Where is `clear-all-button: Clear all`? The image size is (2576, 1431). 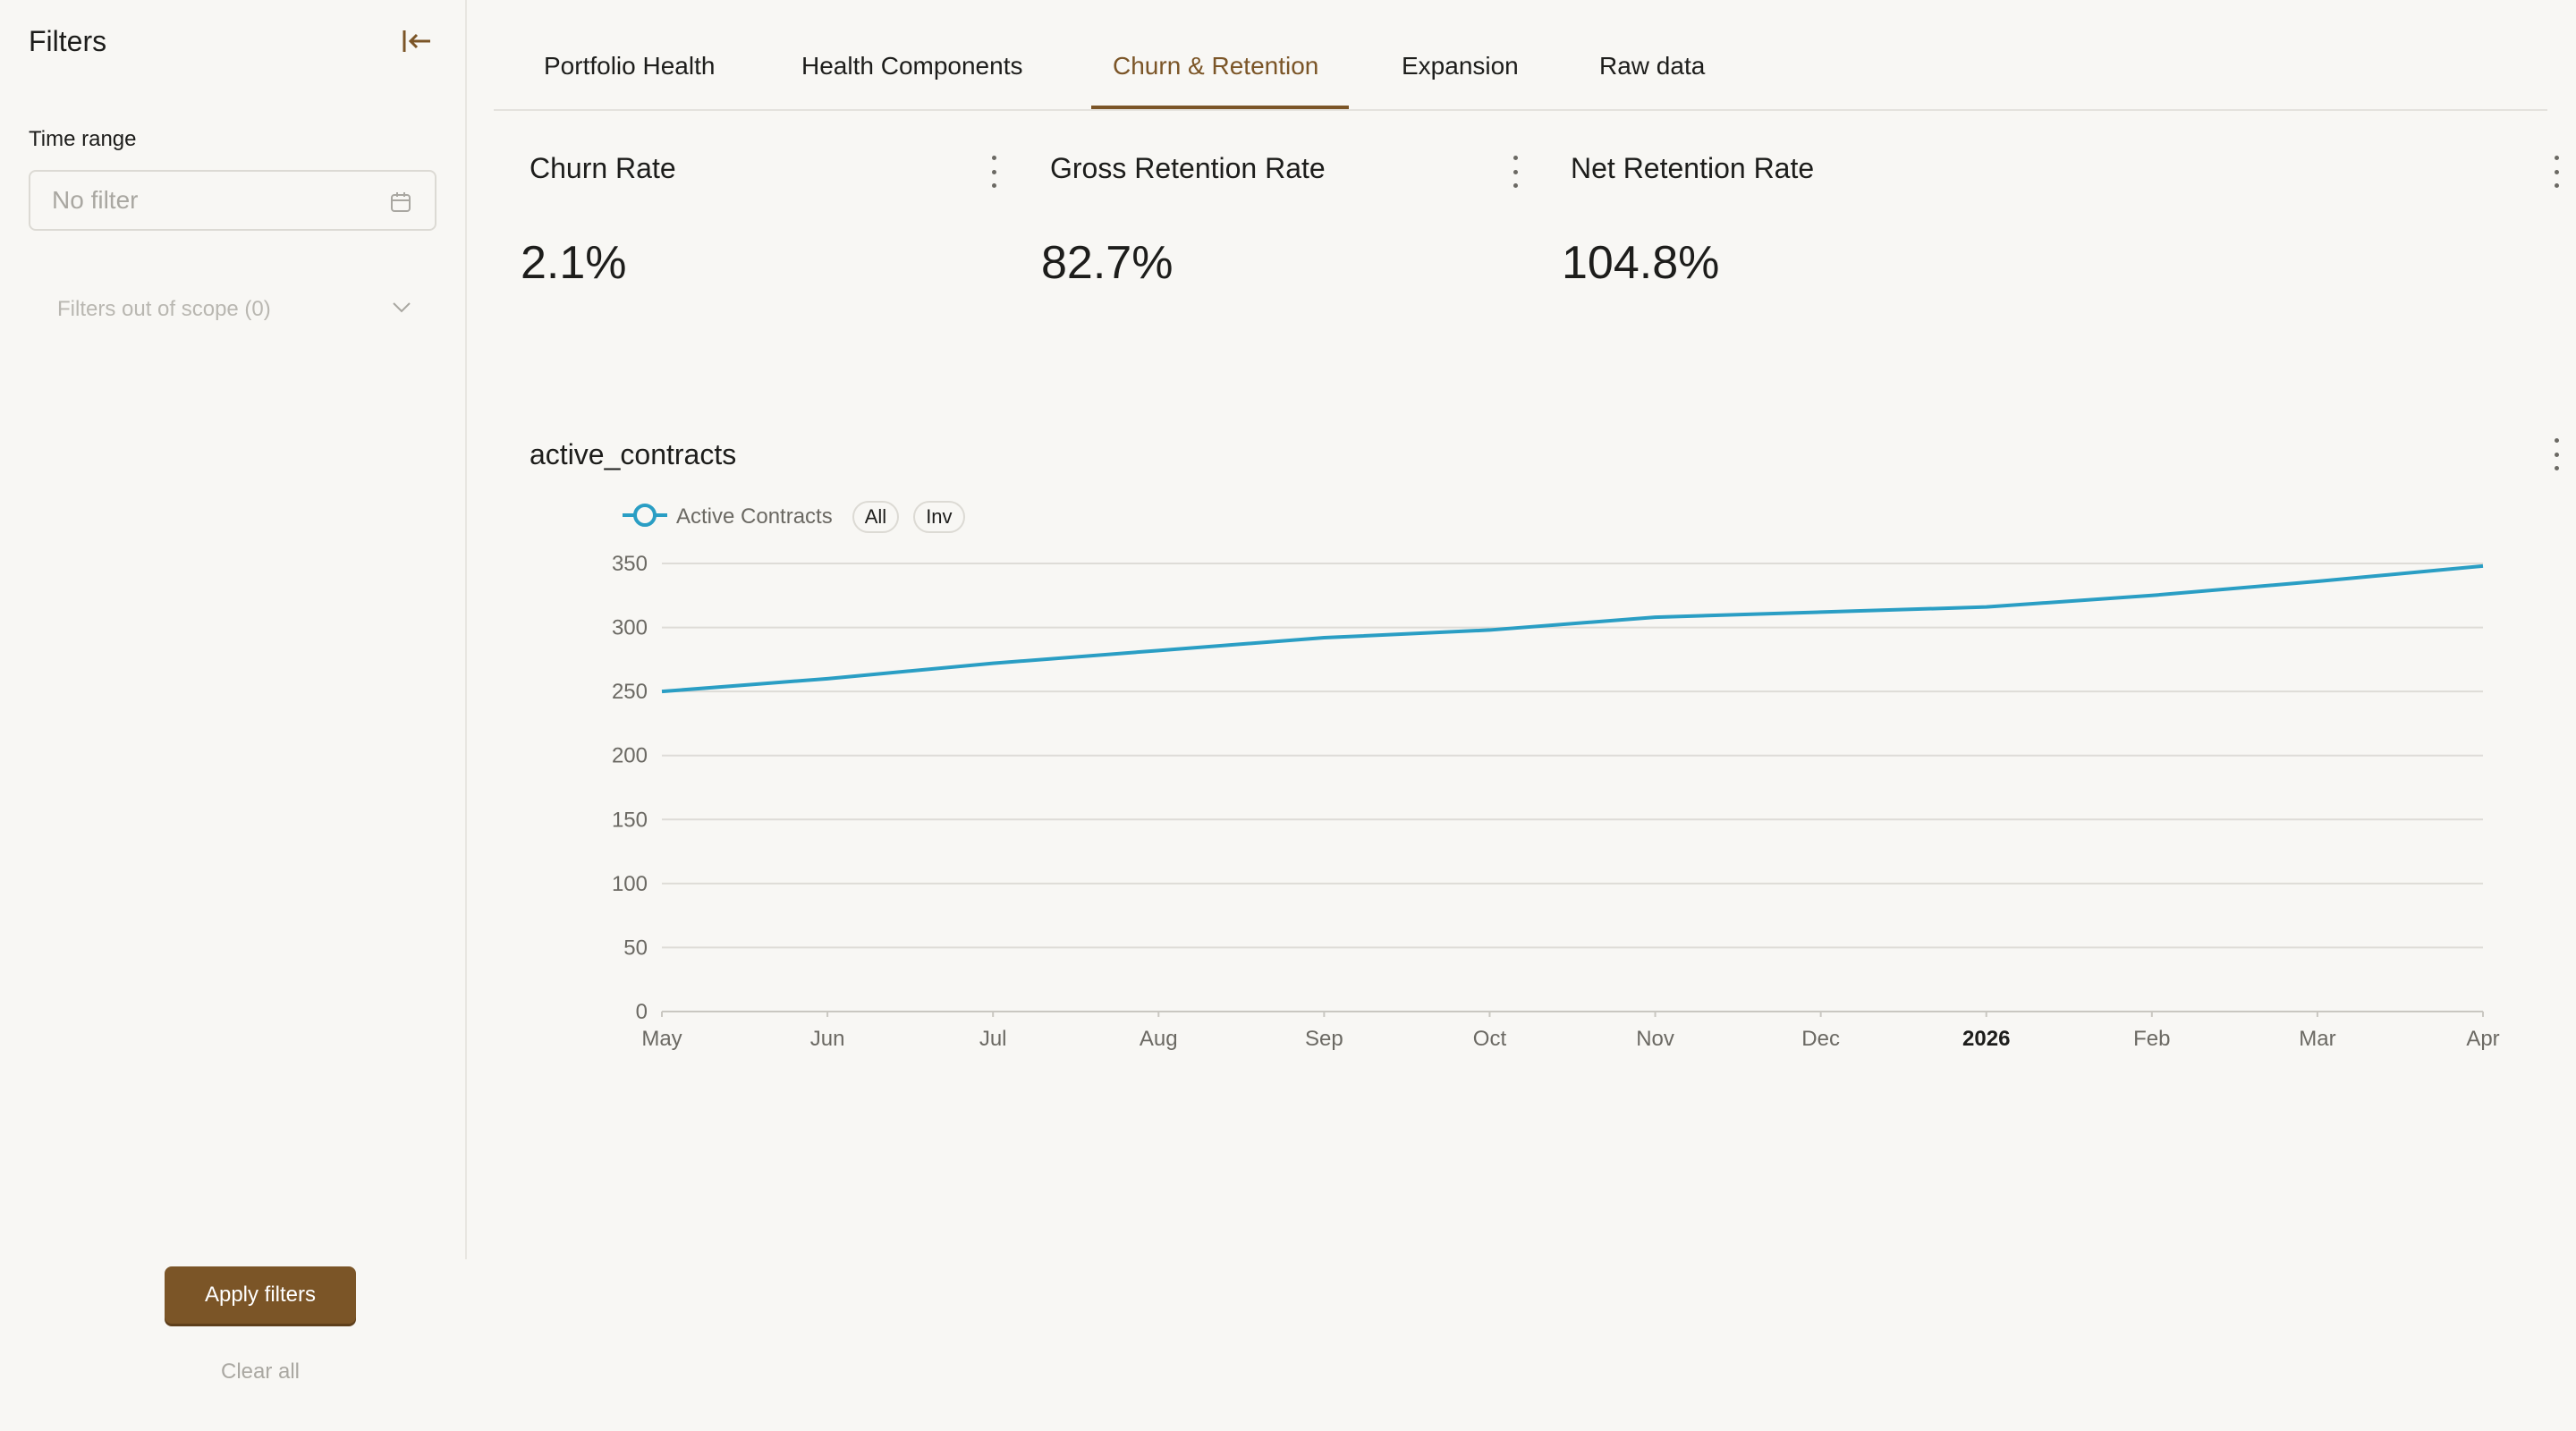 clear-all-button: Clear all is located at coordinates (260, 1372).